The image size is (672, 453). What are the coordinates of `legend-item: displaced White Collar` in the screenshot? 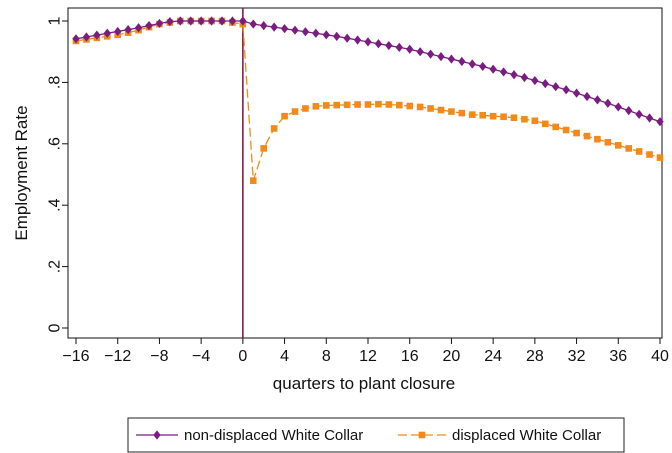 It's located at (499, 435).